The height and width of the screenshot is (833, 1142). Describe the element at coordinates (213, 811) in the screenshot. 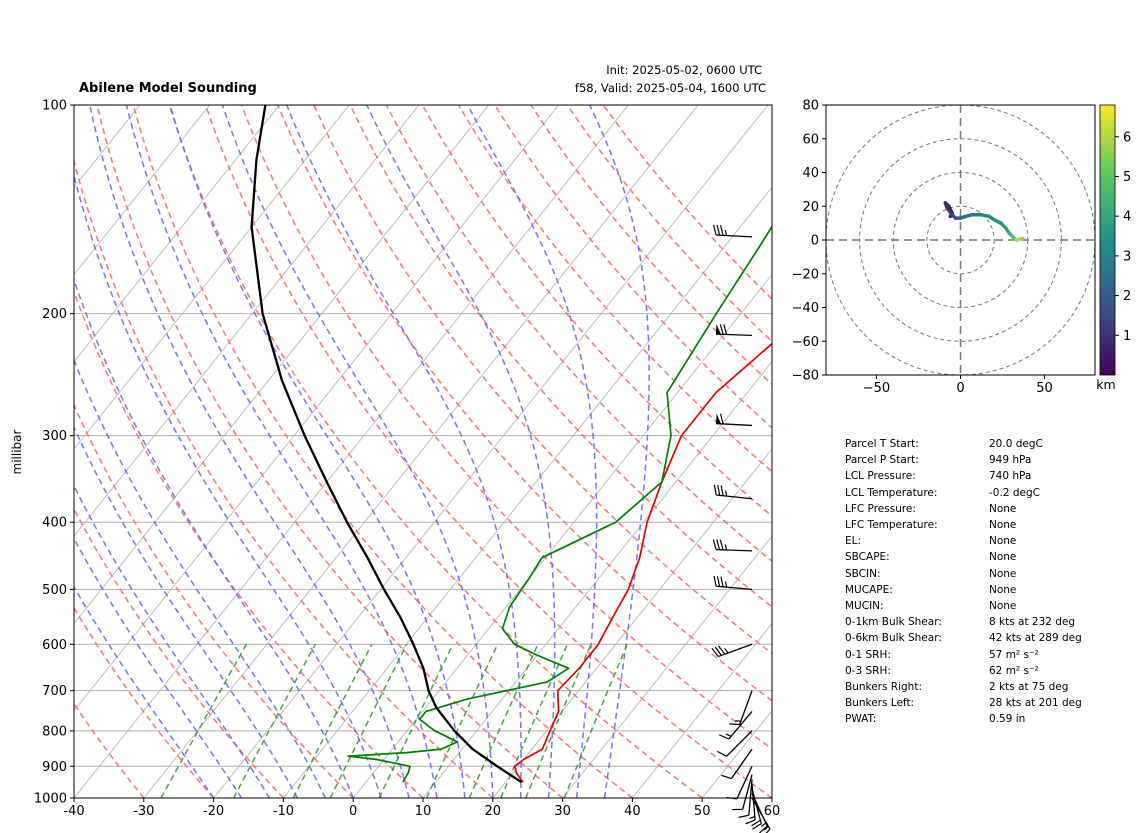

I see `x-tick-label: -20` at that location.